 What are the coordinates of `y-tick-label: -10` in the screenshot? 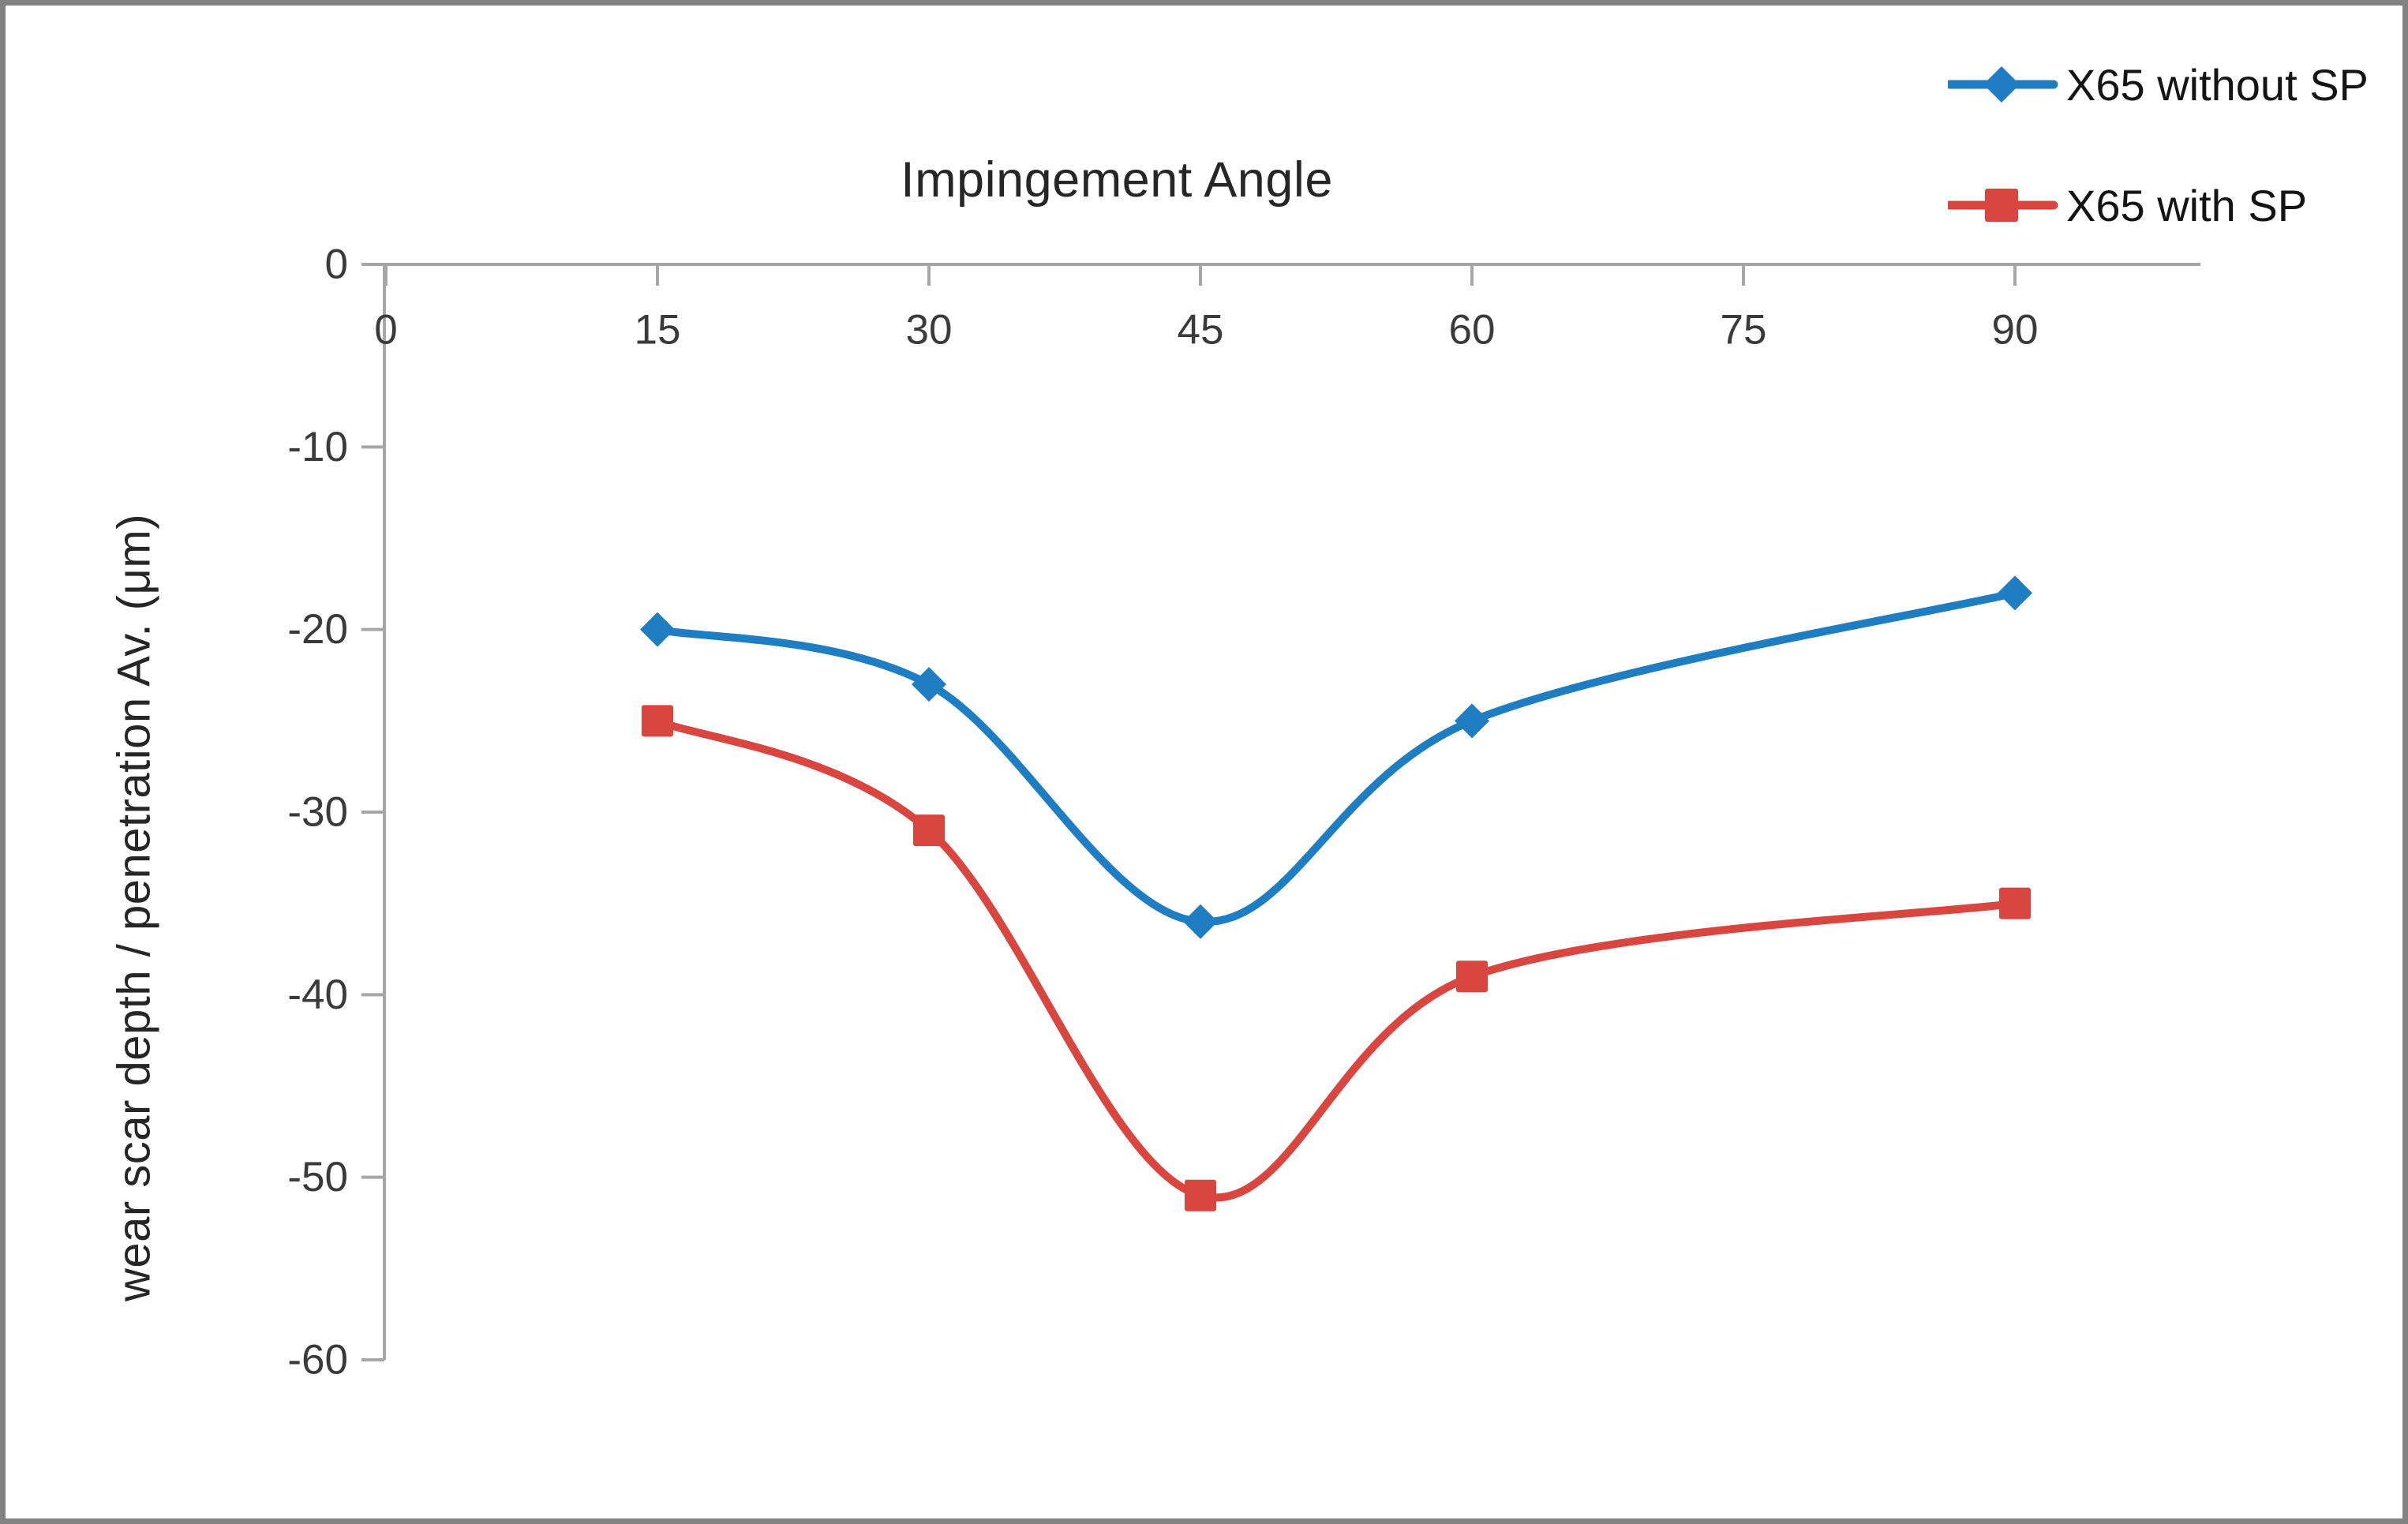 It's located at (317, 447).